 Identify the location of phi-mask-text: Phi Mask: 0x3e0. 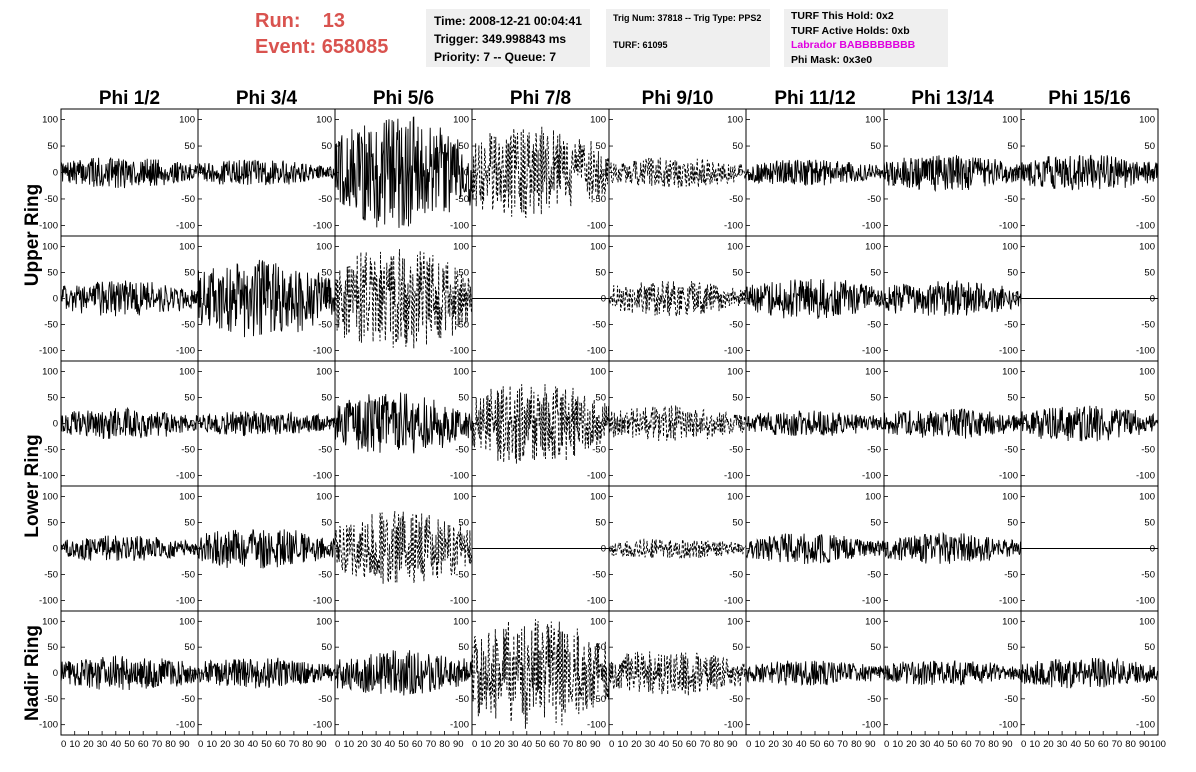
(832, 59).